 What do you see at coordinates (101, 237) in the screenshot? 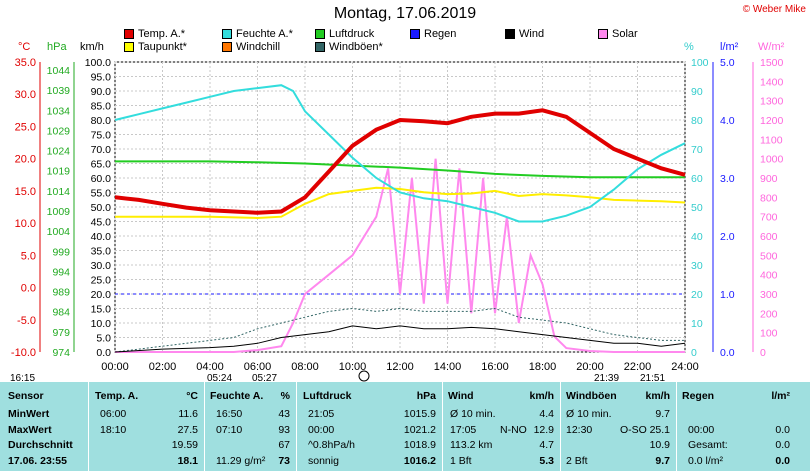
I see `wind-tick: 40.0` at bounding box center [101, 237].